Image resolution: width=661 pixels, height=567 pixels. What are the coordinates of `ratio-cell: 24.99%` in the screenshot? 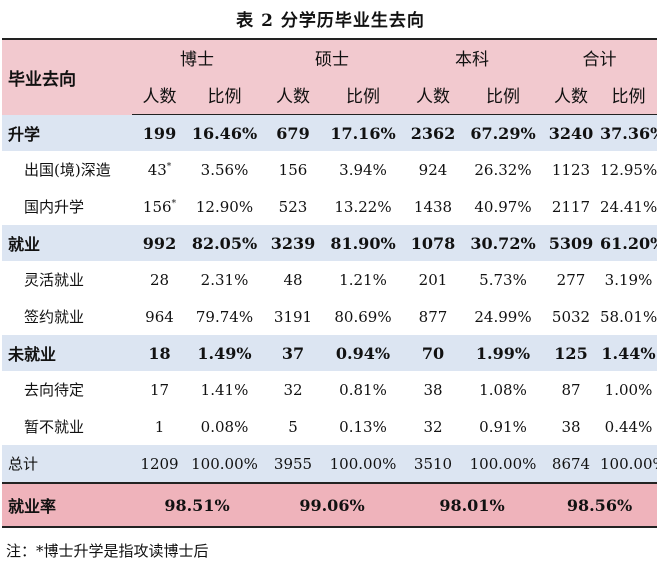 It's located at (503, 316).